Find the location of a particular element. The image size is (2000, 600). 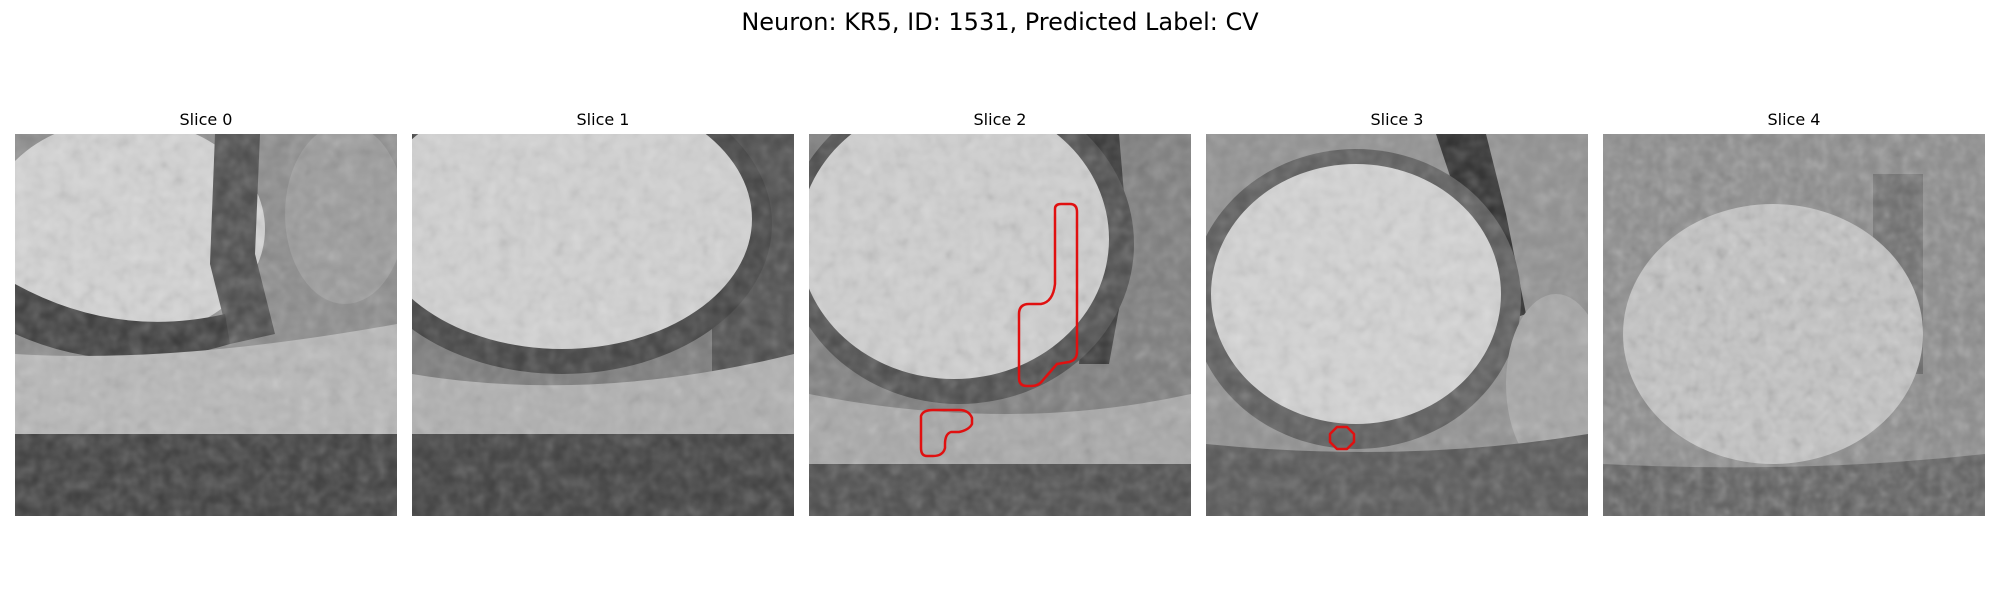

slice-title-1: Slice 1 is located at coordinates (603, 119).